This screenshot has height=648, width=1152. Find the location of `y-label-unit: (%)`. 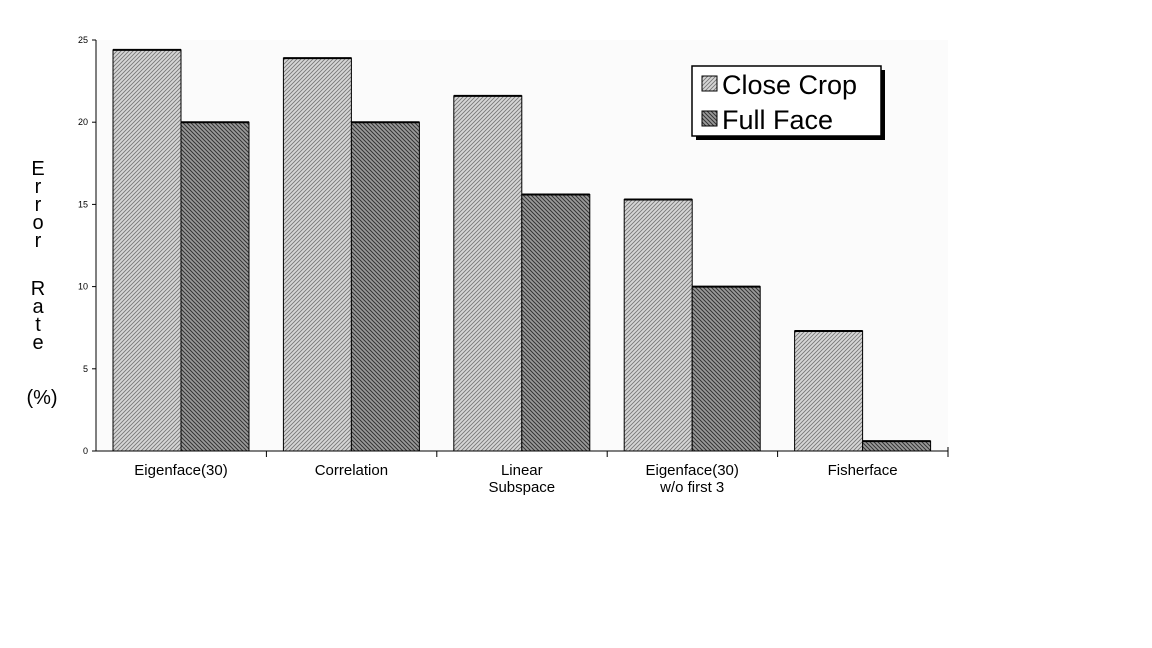

y-label-unit: (%) is located at coordinates (41, 398).